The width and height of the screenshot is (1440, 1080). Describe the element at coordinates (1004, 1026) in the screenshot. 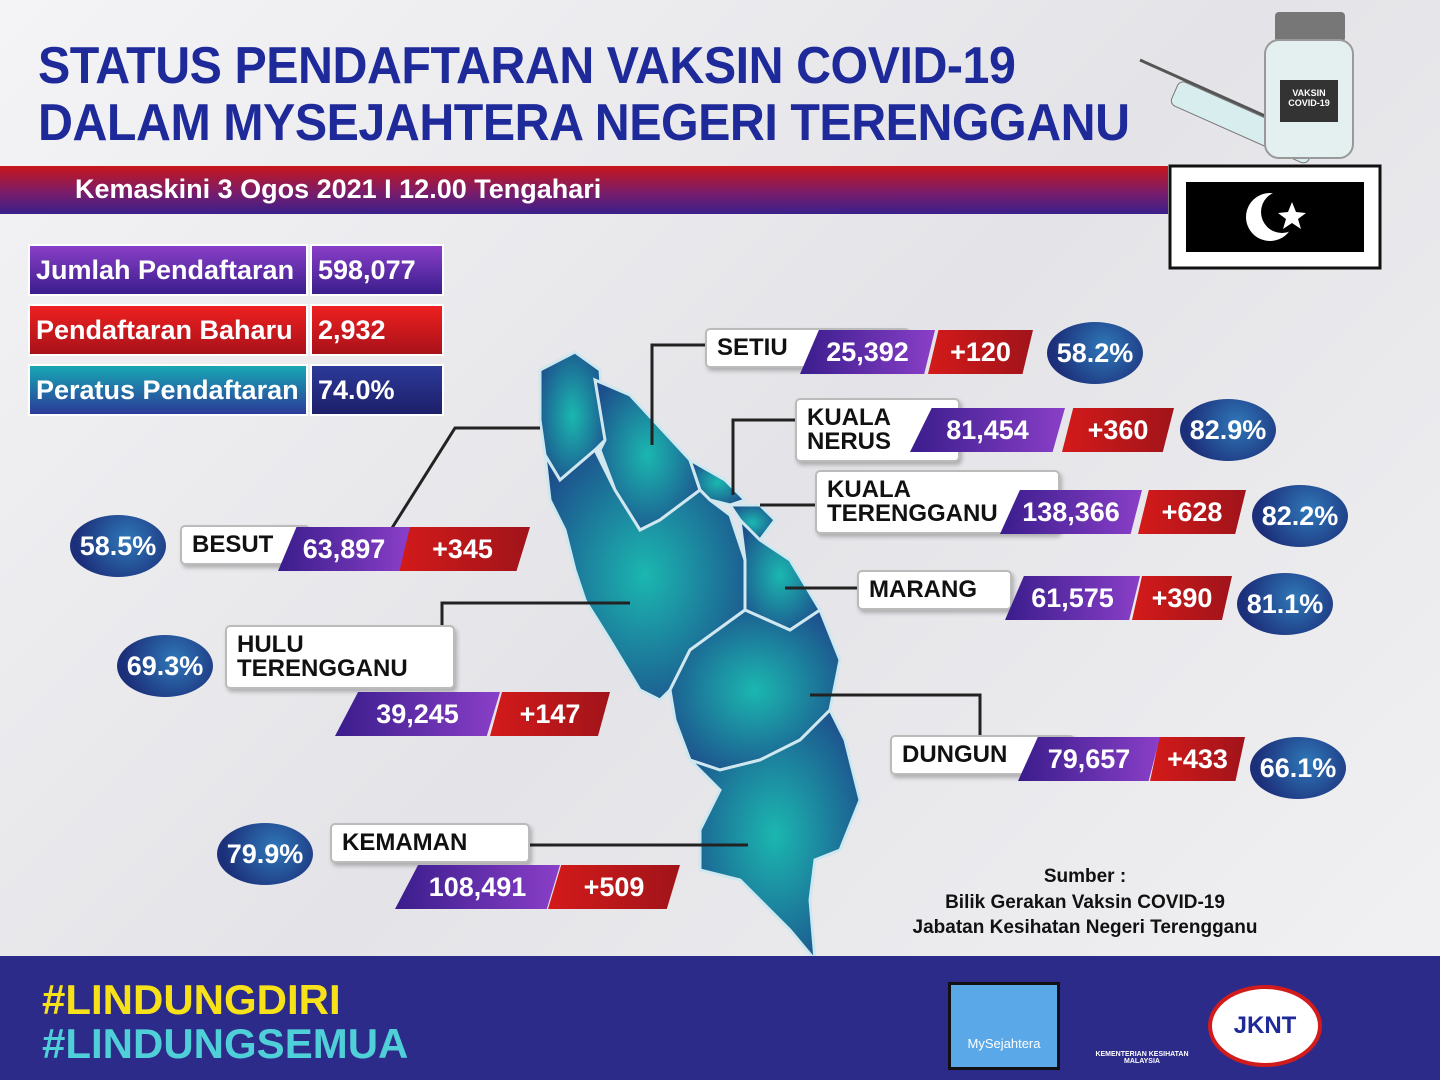

I see `mysejahtera-logo: MySejahtera` at that location.